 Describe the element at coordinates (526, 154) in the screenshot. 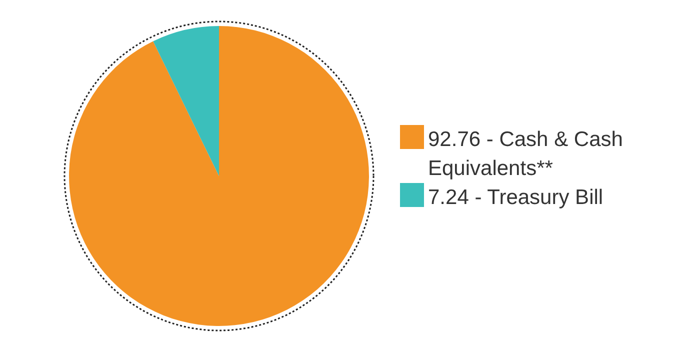

I see `legend-label: 92.76 - Cash & Cash Equivalents**` at that location.